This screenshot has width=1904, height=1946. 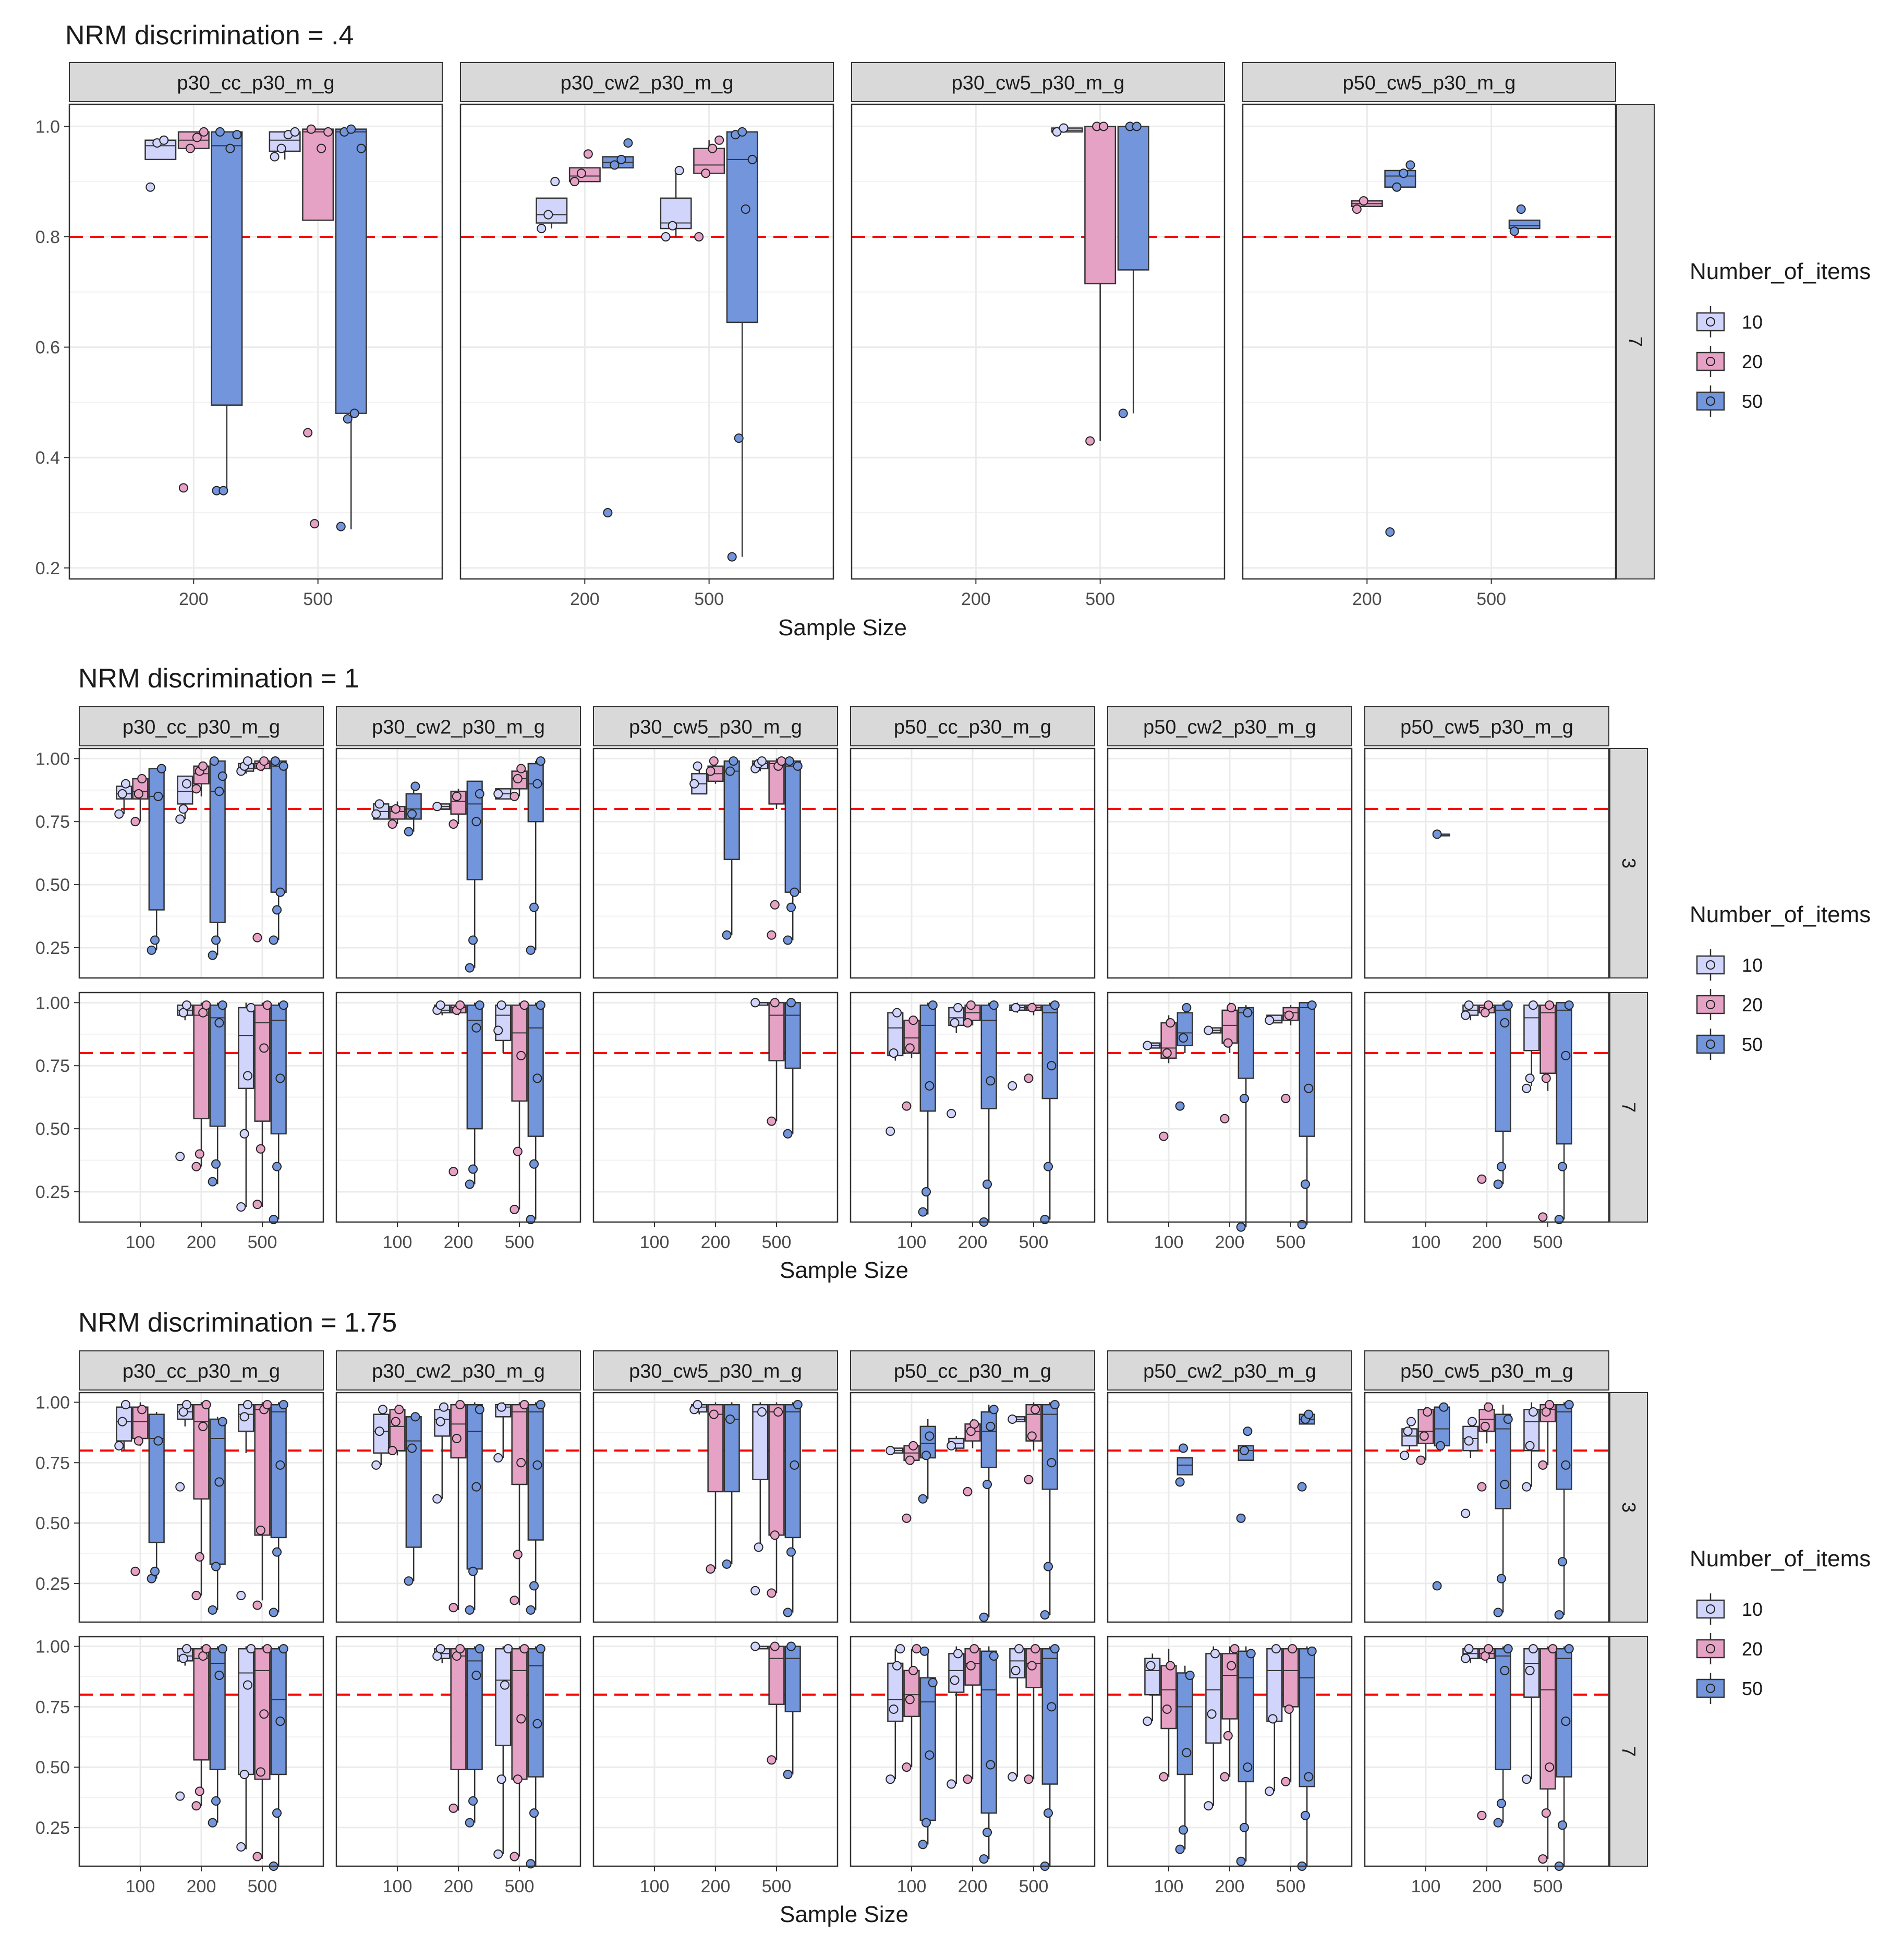 I want to click on y-tick-label: 0.25, so click(x=52, y=948).